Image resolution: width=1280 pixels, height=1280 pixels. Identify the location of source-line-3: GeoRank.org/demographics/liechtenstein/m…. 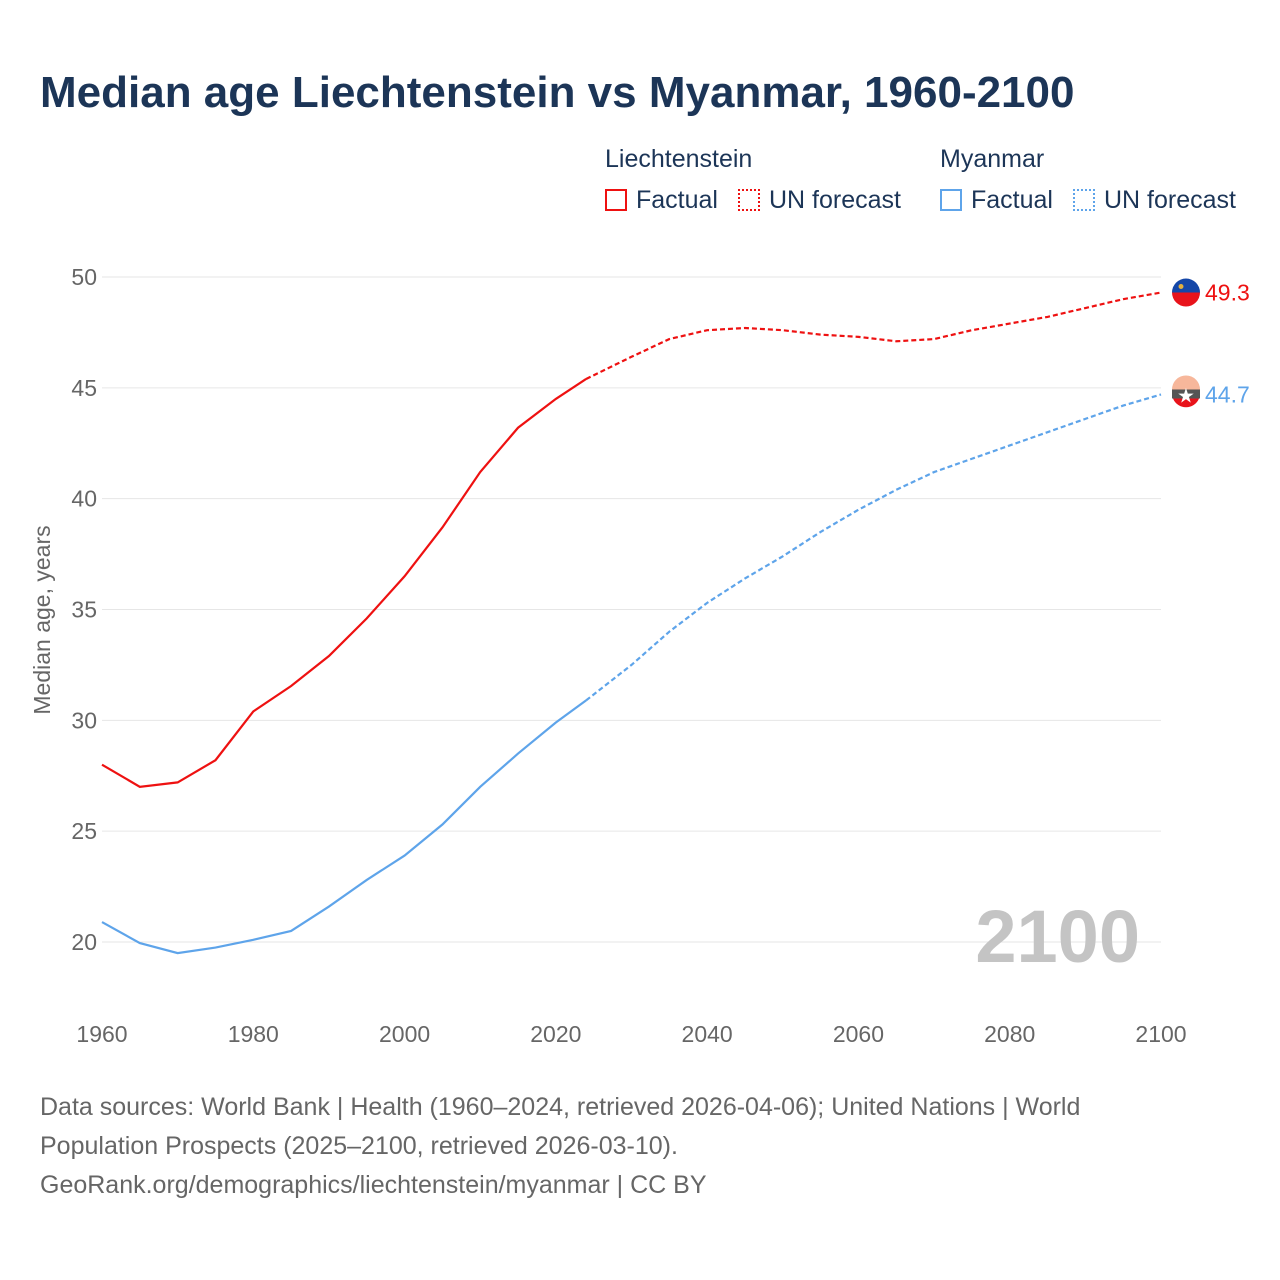
(373, 1185).